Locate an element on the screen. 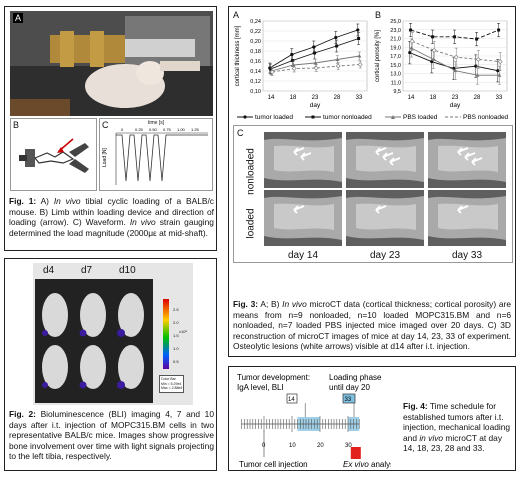 The width and height of the screenshot is (520, 498). y-tick-label: 19,0 is located at coordinates (395, 48).